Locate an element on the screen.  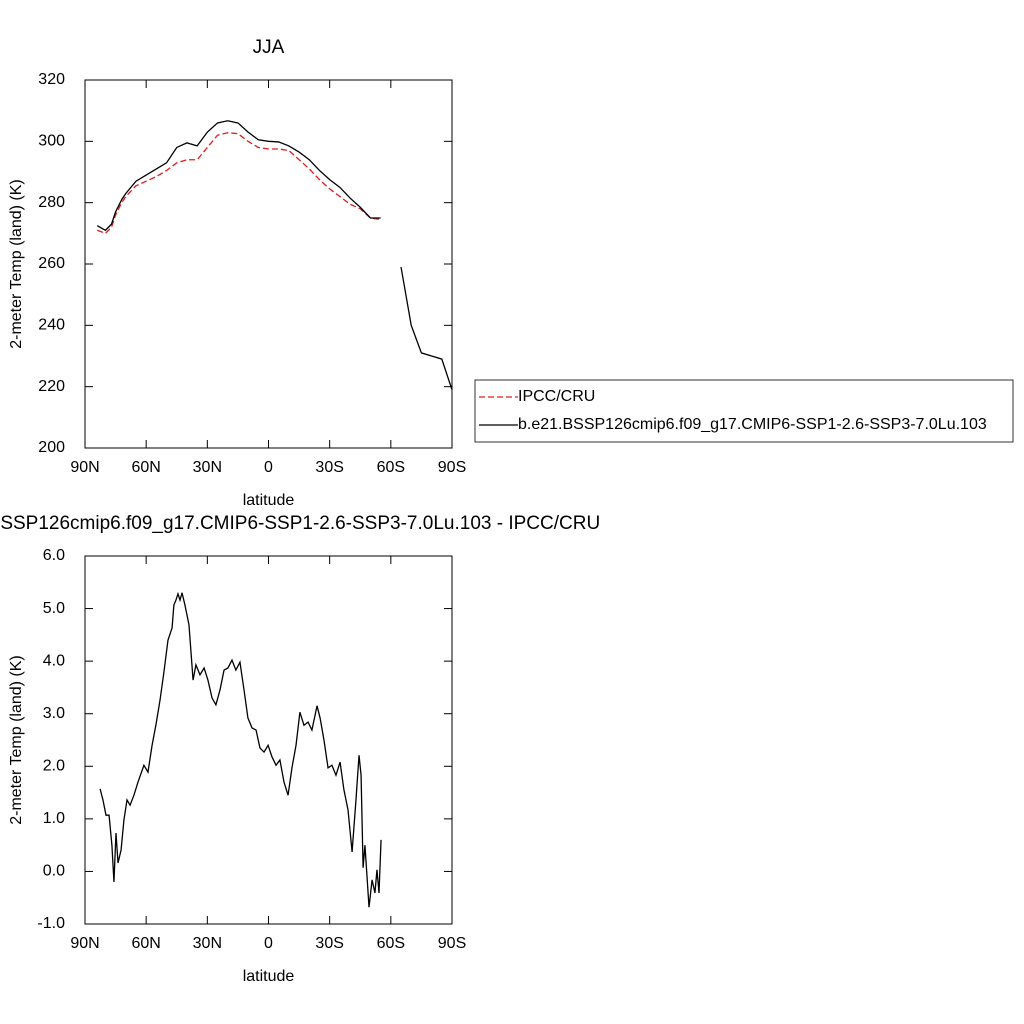
legend-box is located at coordinates (744, 411).